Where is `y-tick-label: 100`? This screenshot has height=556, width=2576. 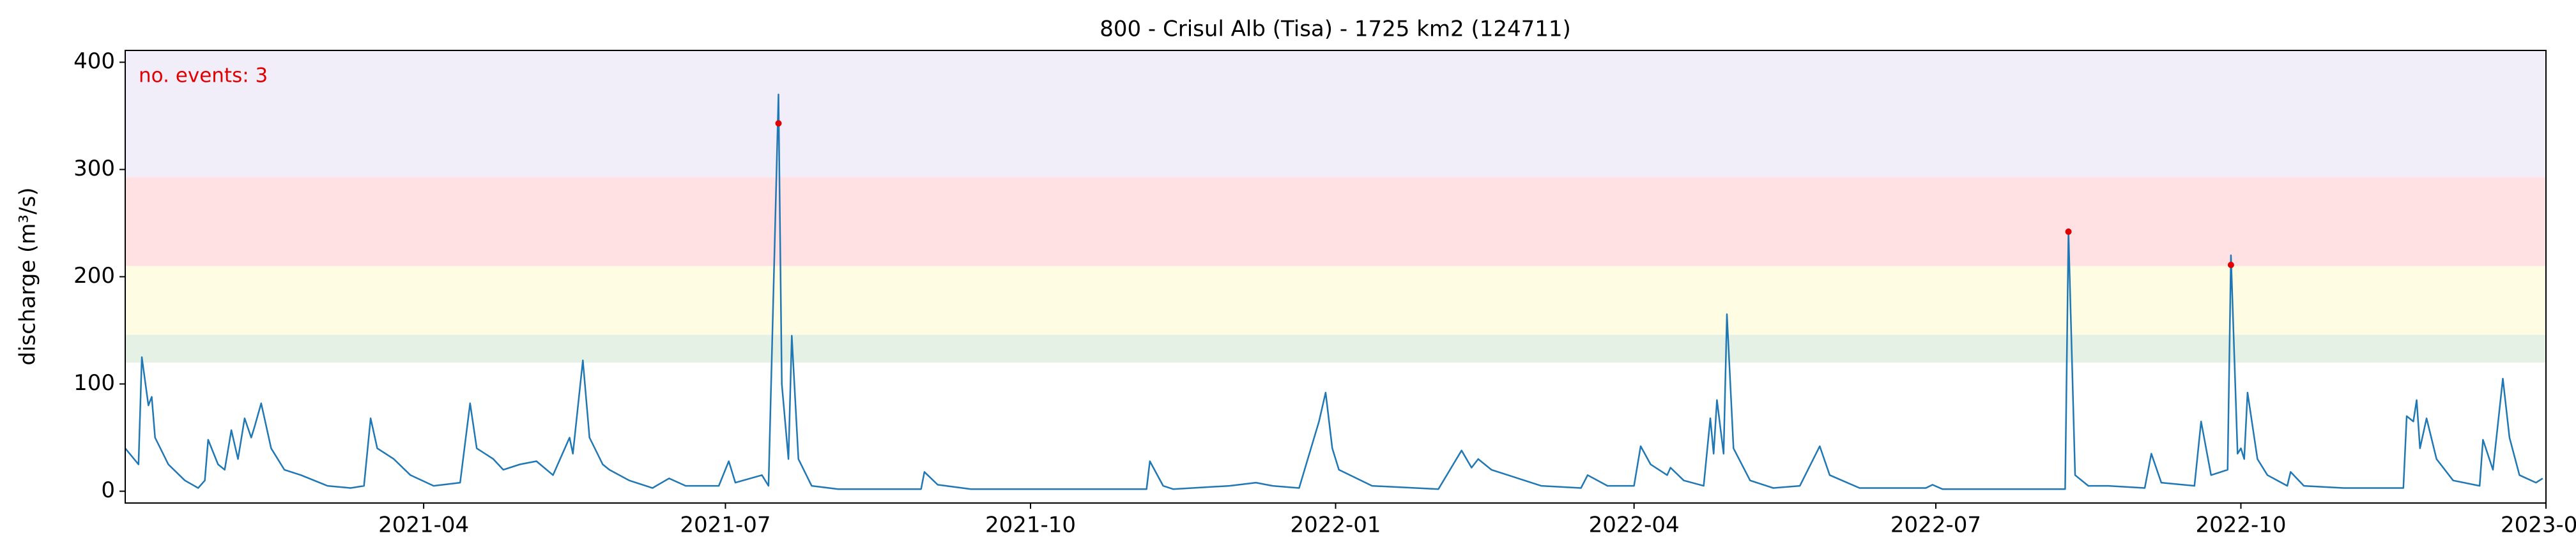
y-tick-label: 100 is located at coordinates (94, 383).